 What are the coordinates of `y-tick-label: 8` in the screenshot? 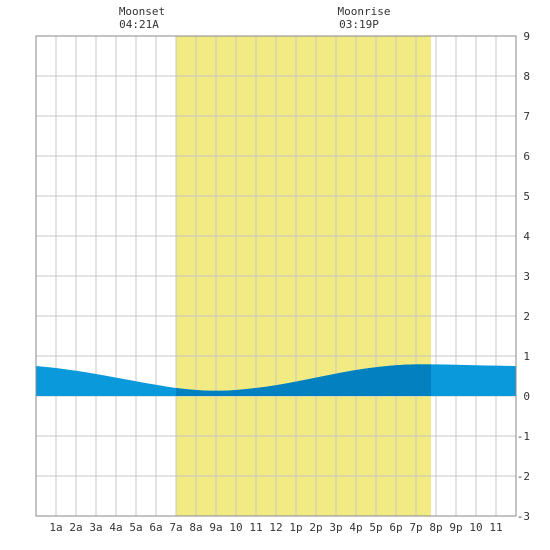 It's located at (526, 76).